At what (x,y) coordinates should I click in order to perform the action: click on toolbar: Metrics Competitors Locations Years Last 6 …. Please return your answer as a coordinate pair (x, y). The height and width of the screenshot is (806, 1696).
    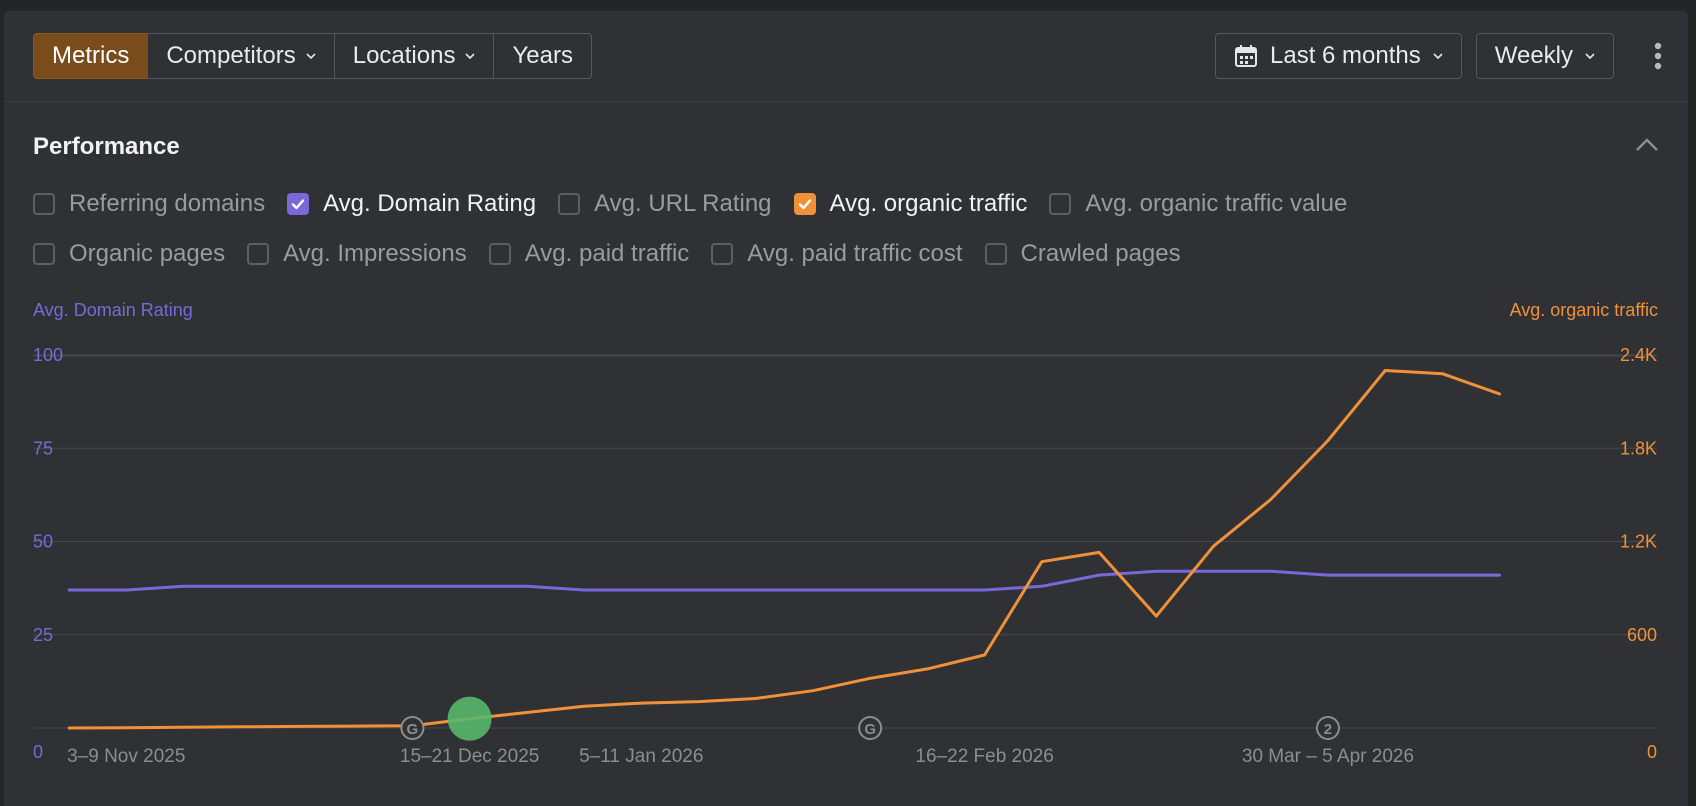
    Looking at the image, I should click on (846, 56).